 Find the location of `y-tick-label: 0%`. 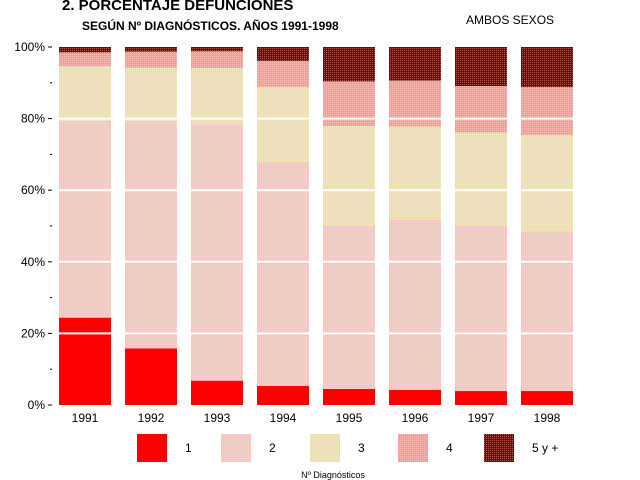

y-tick-label: 0% is located at coordinates (37, 405).